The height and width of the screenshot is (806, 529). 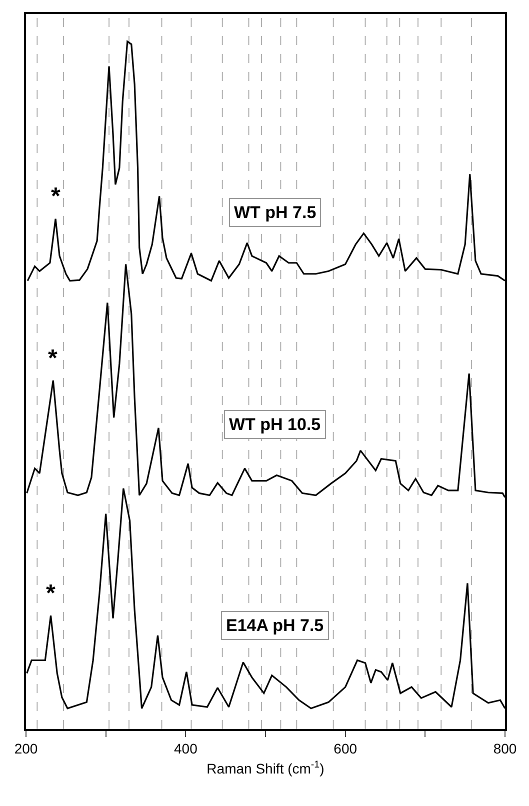 I want to click on x-tick-label: 200, so click(x=26, y=748).